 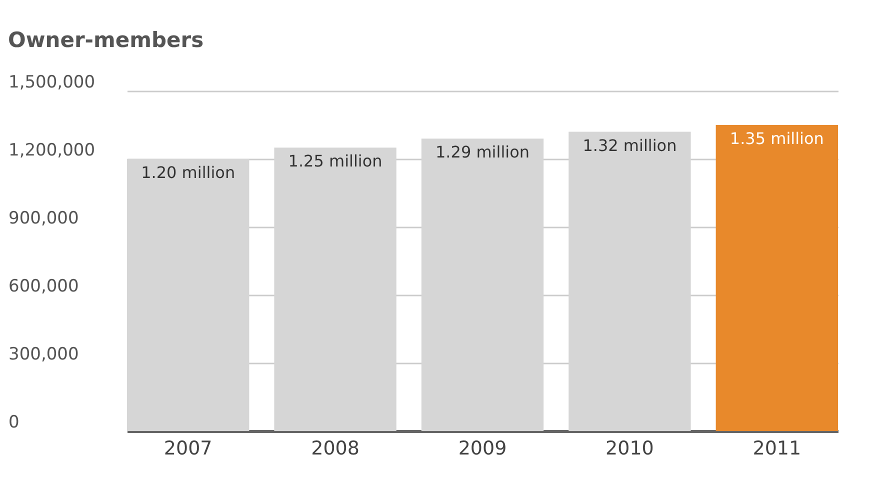 I want to click on data-label: 1.20 million, so click(x=188, y=172).